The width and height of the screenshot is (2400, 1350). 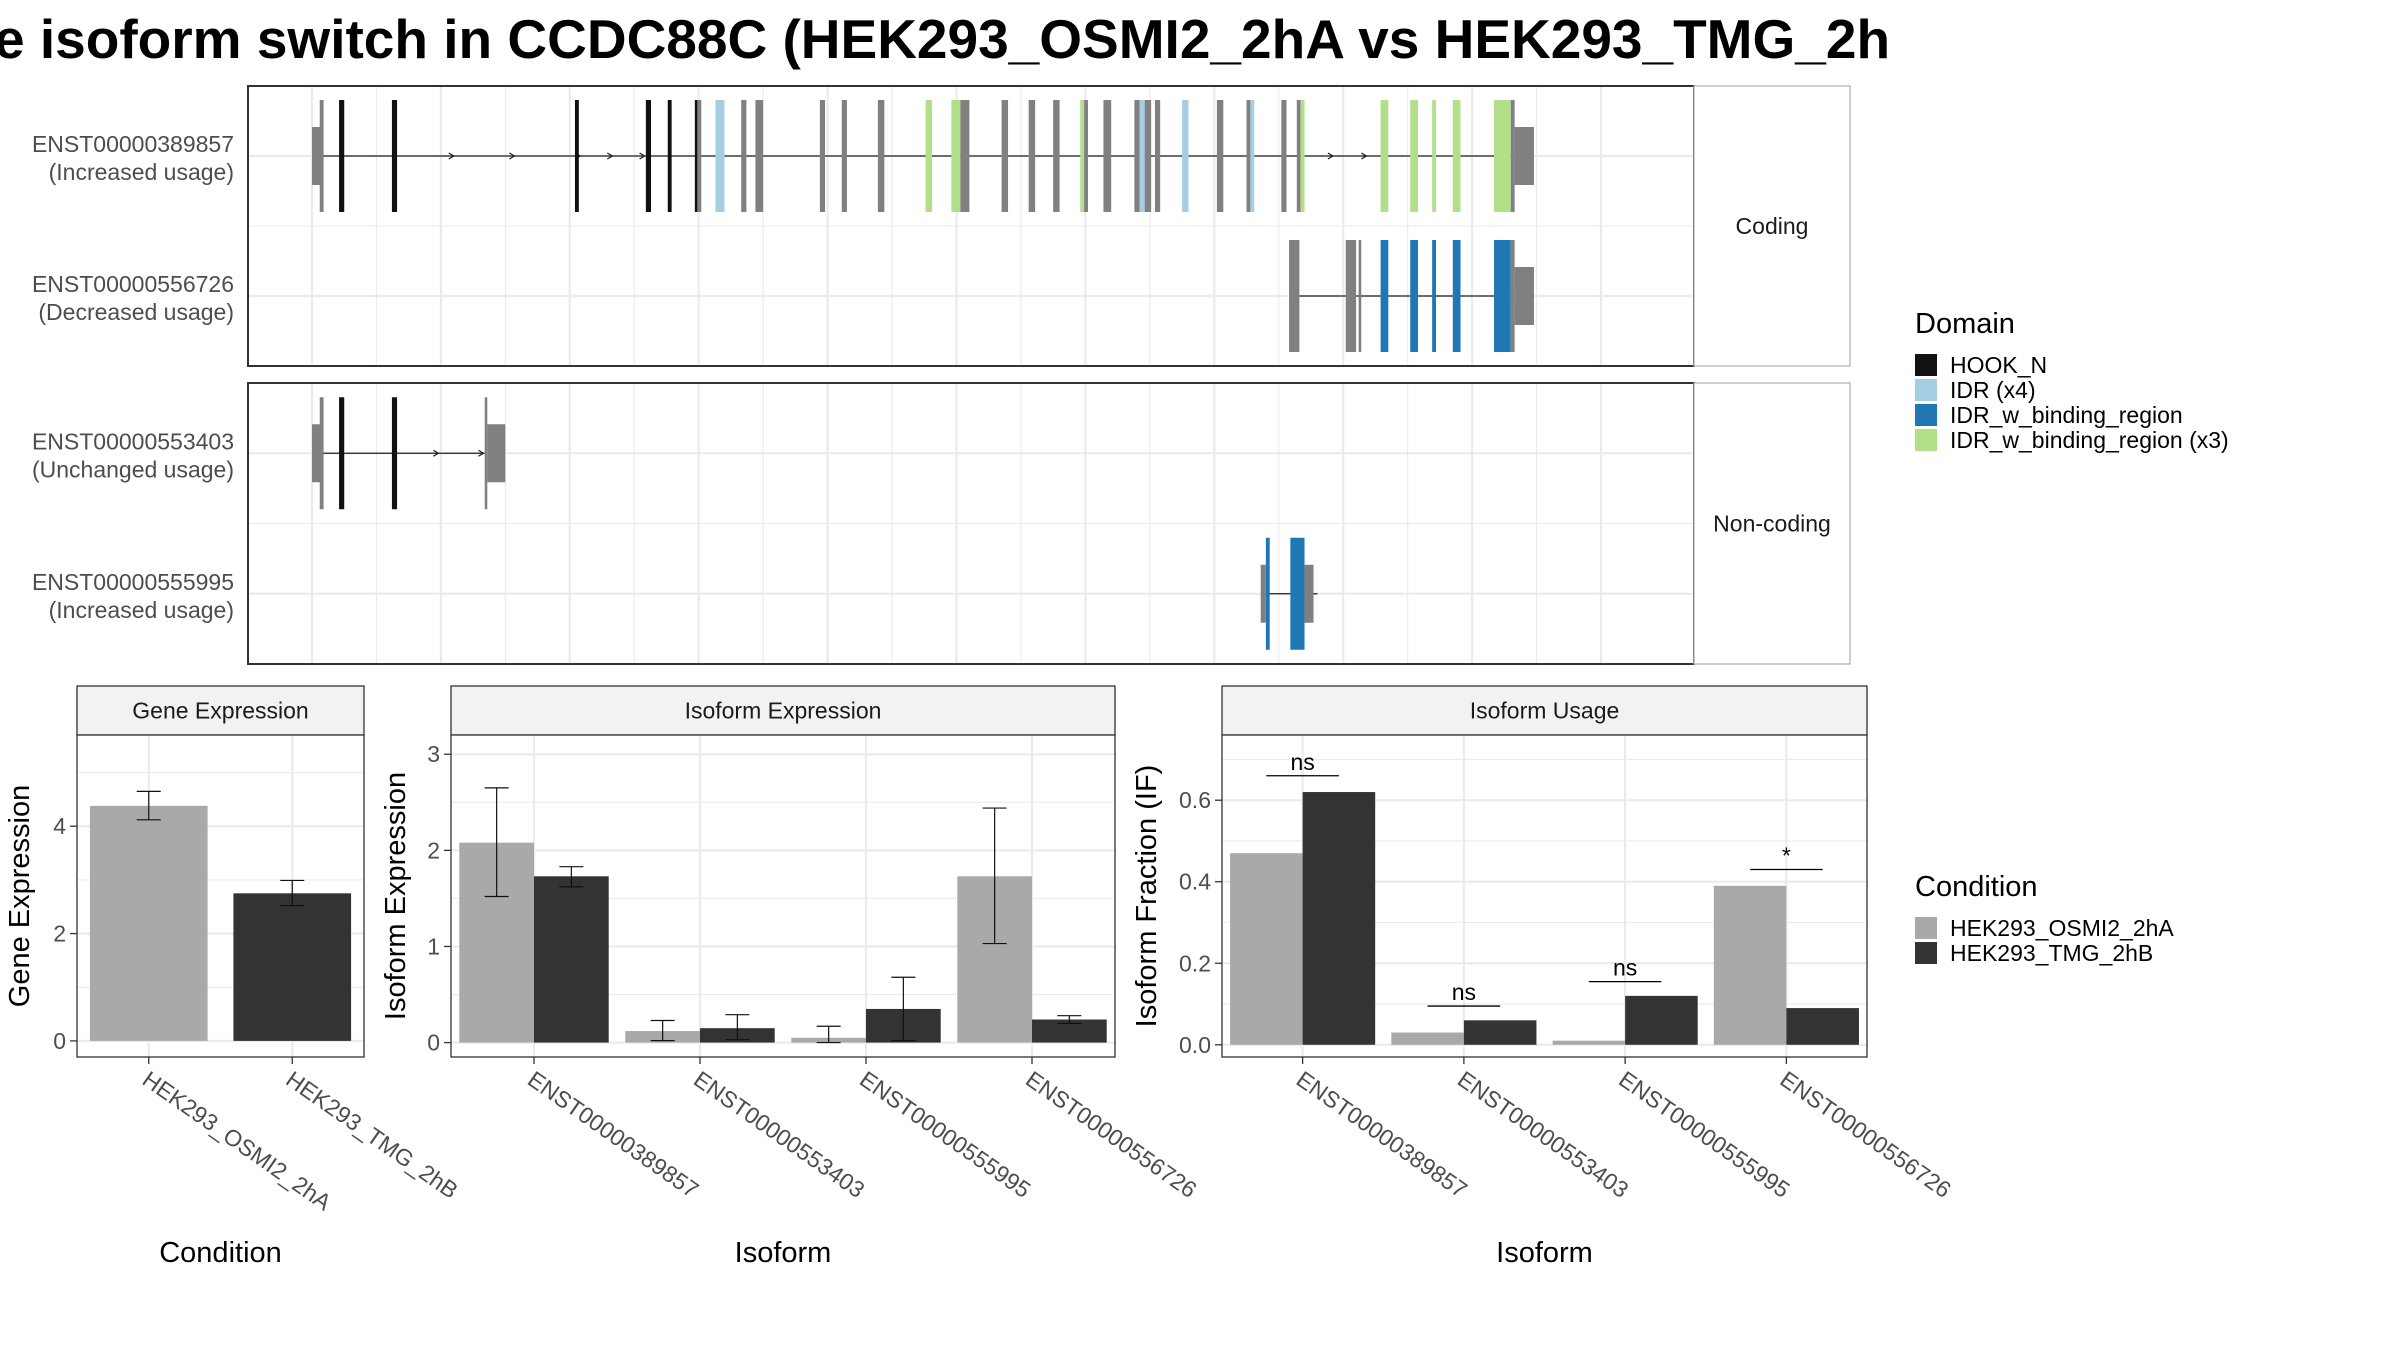 What do you see at coordinates (1772, 524) in the screenshot?
I see `panel-strip-label: Non-coding` at bounding box center [1772, 524].